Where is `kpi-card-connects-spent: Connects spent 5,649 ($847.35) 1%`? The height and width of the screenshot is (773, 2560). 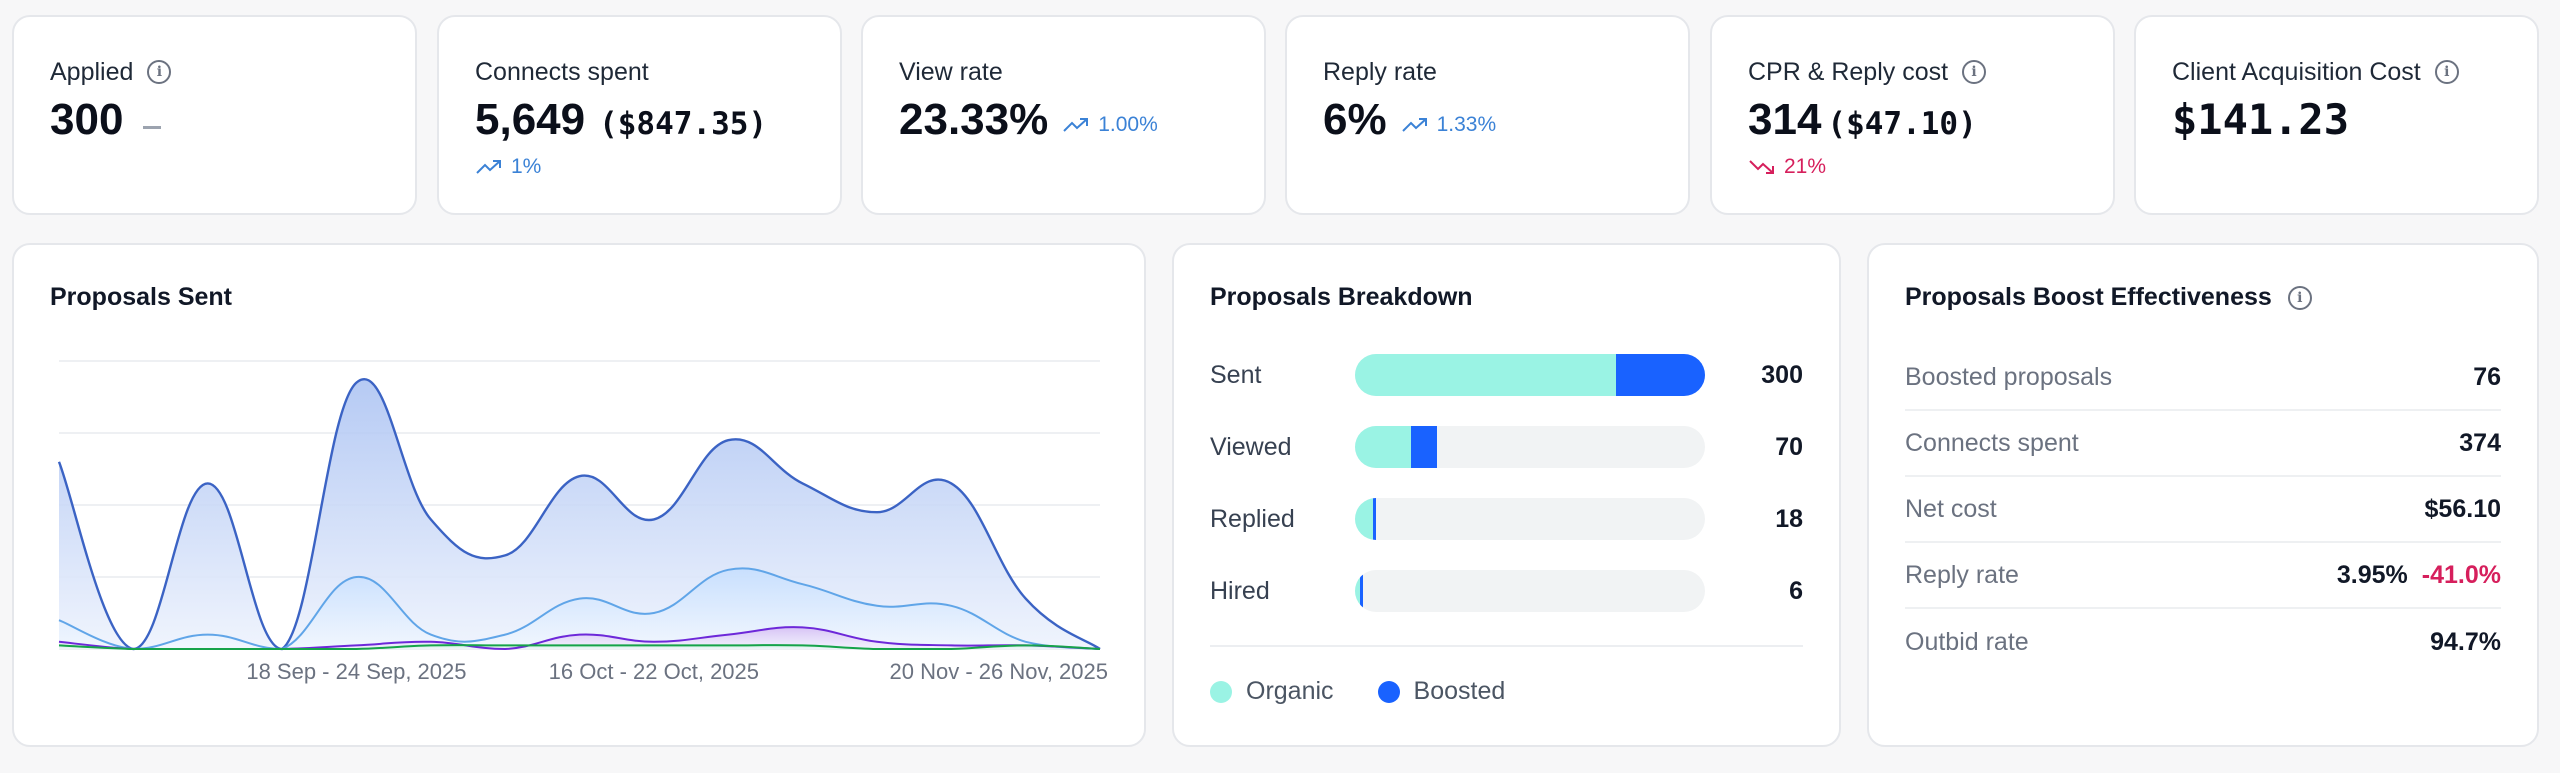 kpi-card-connects-spent: Connects spent 5,649 ($847.35) 1% is located at coordinates (639, 115).